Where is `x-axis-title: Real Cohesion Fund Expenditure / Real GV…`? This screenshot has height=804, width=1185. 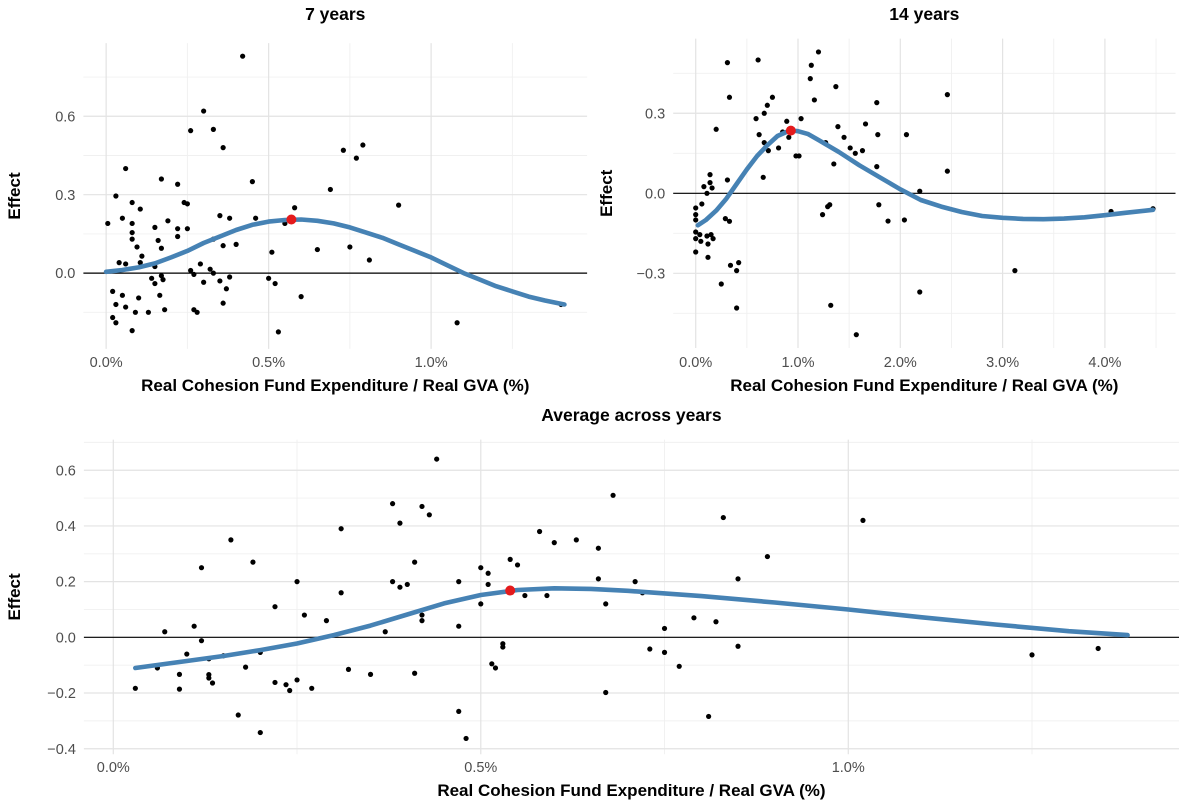
x-axis-title: Real Cohesion Fund Expenditure / Real GV… is located at coordinates (631, 790).